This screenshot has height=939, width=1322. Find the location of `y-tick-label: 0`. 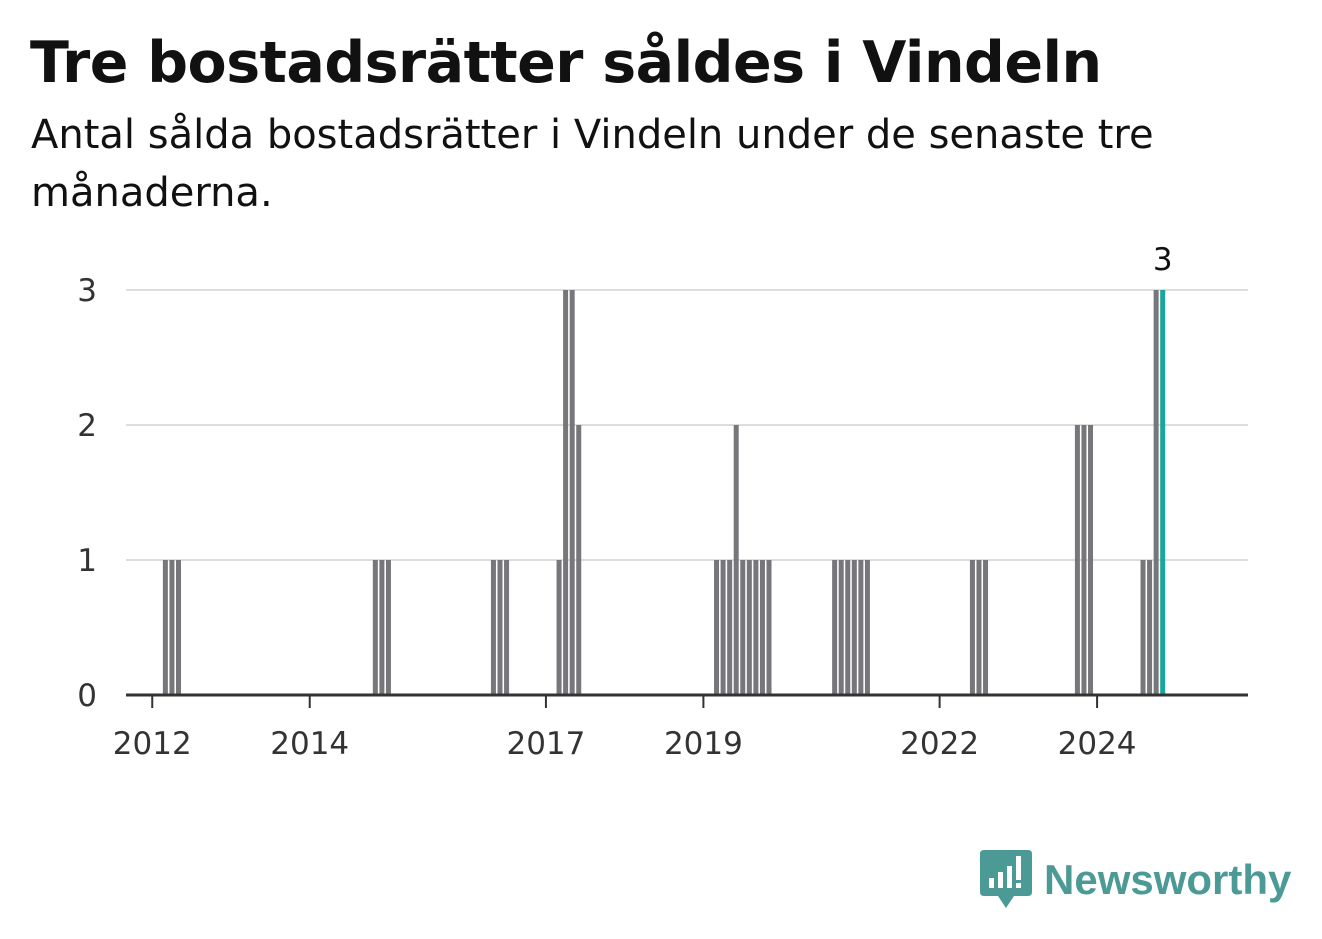

y-tick-label: 0 is located at coordinates (87, 696).